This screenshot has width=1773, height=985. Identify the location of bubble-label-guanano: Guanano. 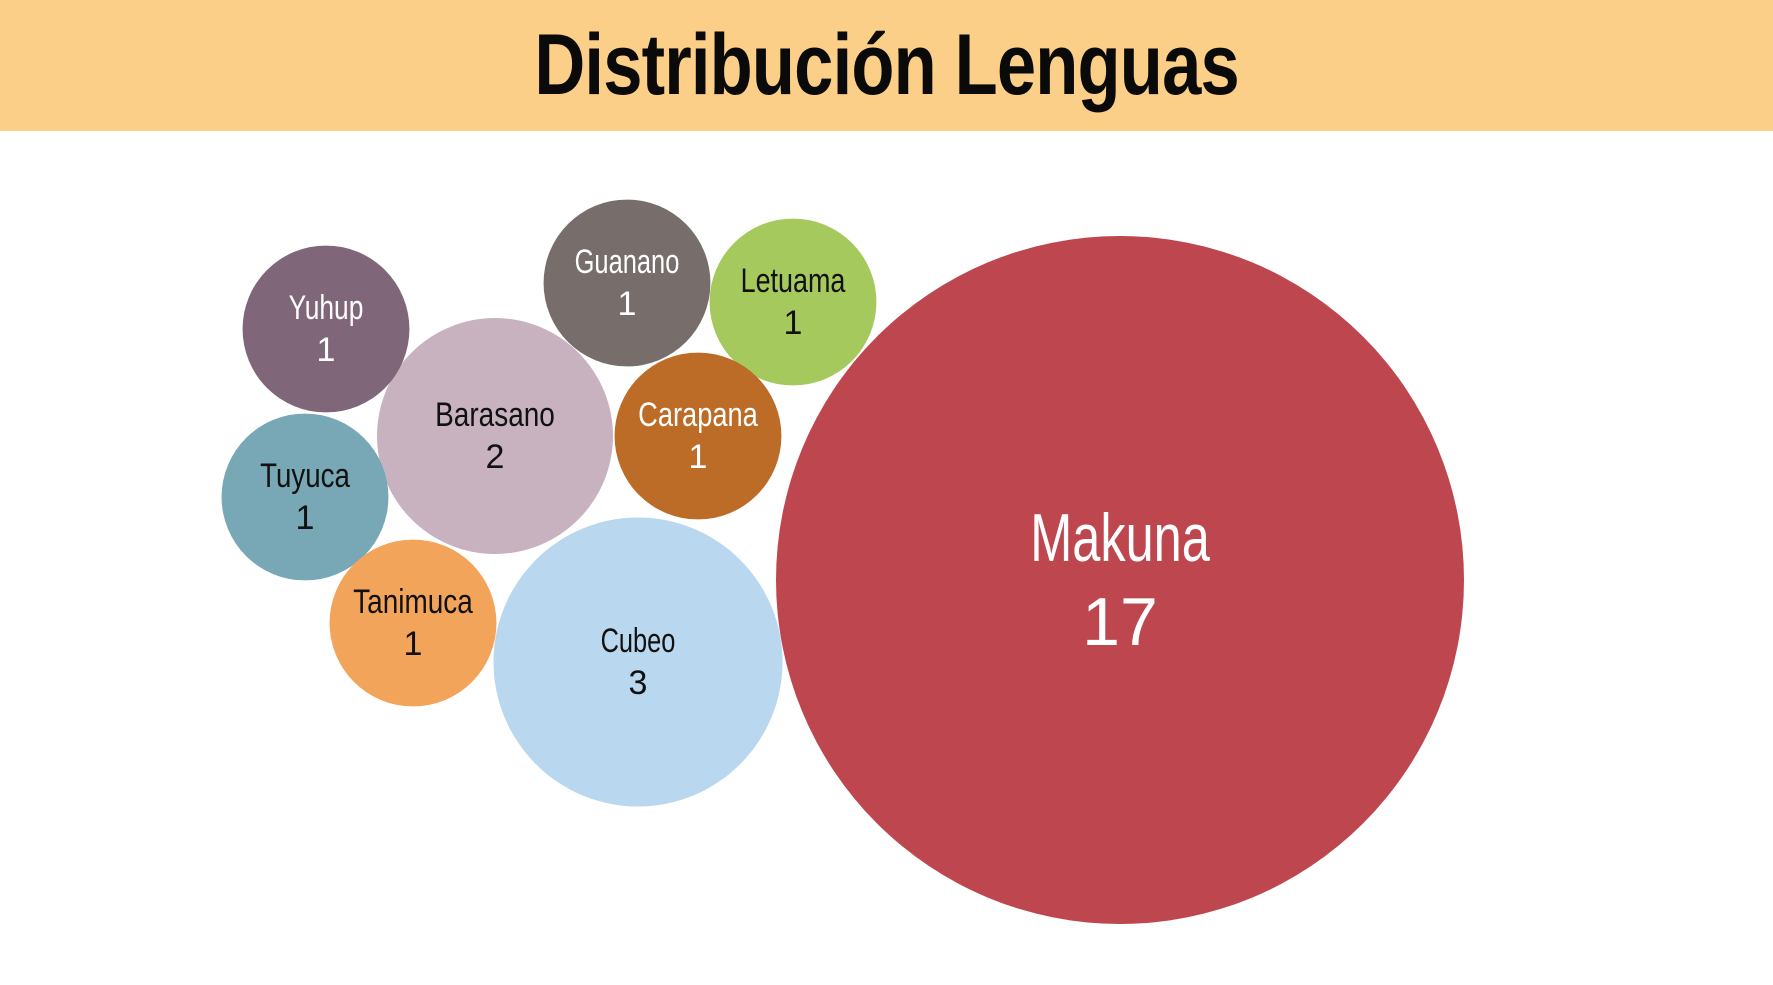
(627, 262).